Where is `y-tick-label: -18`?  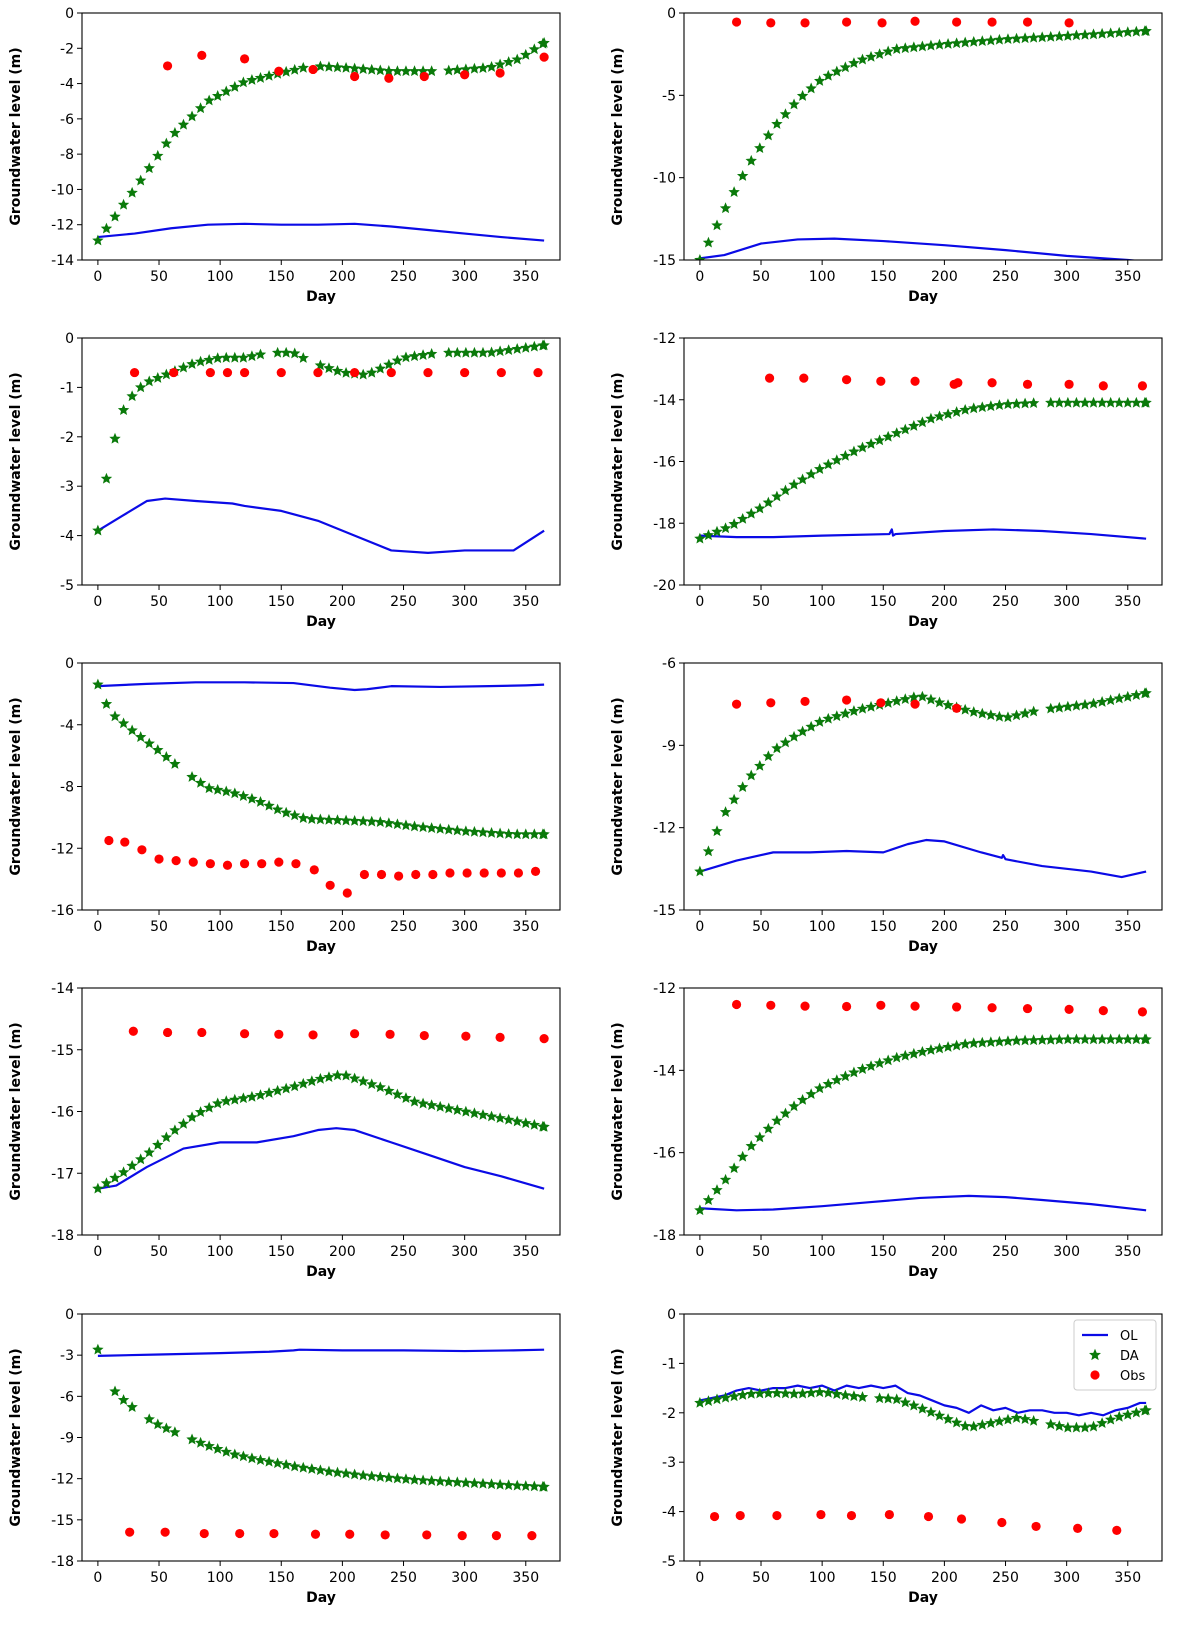 y-tick-label: -18 is located at coordinates (664, 1236).